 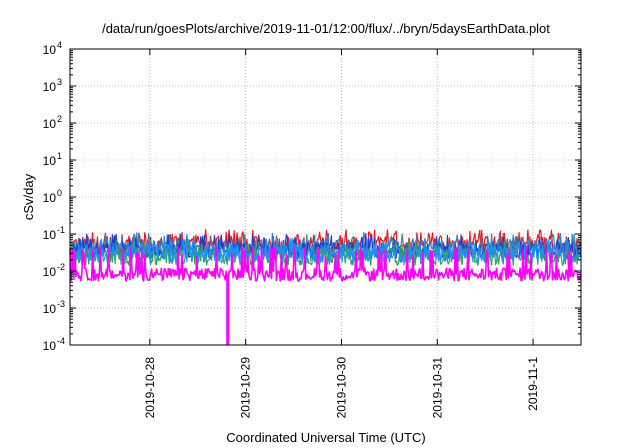 I want to click on x-tick-label: 2019-10-30, so click(x=341, y=388).